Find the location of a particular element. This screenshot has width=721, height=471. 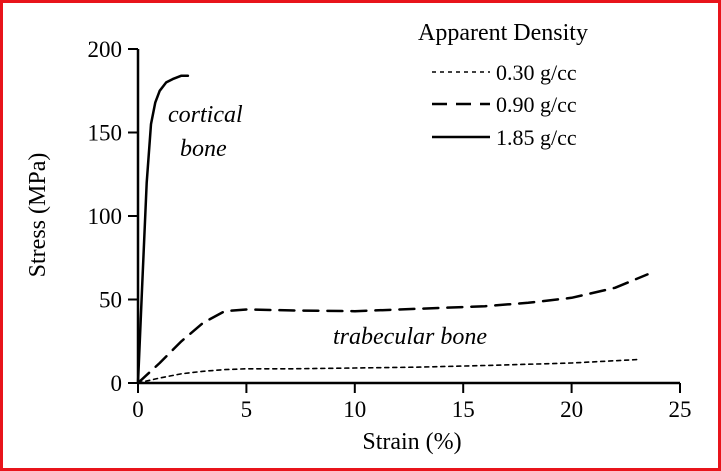

y-tick-label: 100 is located at coordinates (105, 216).